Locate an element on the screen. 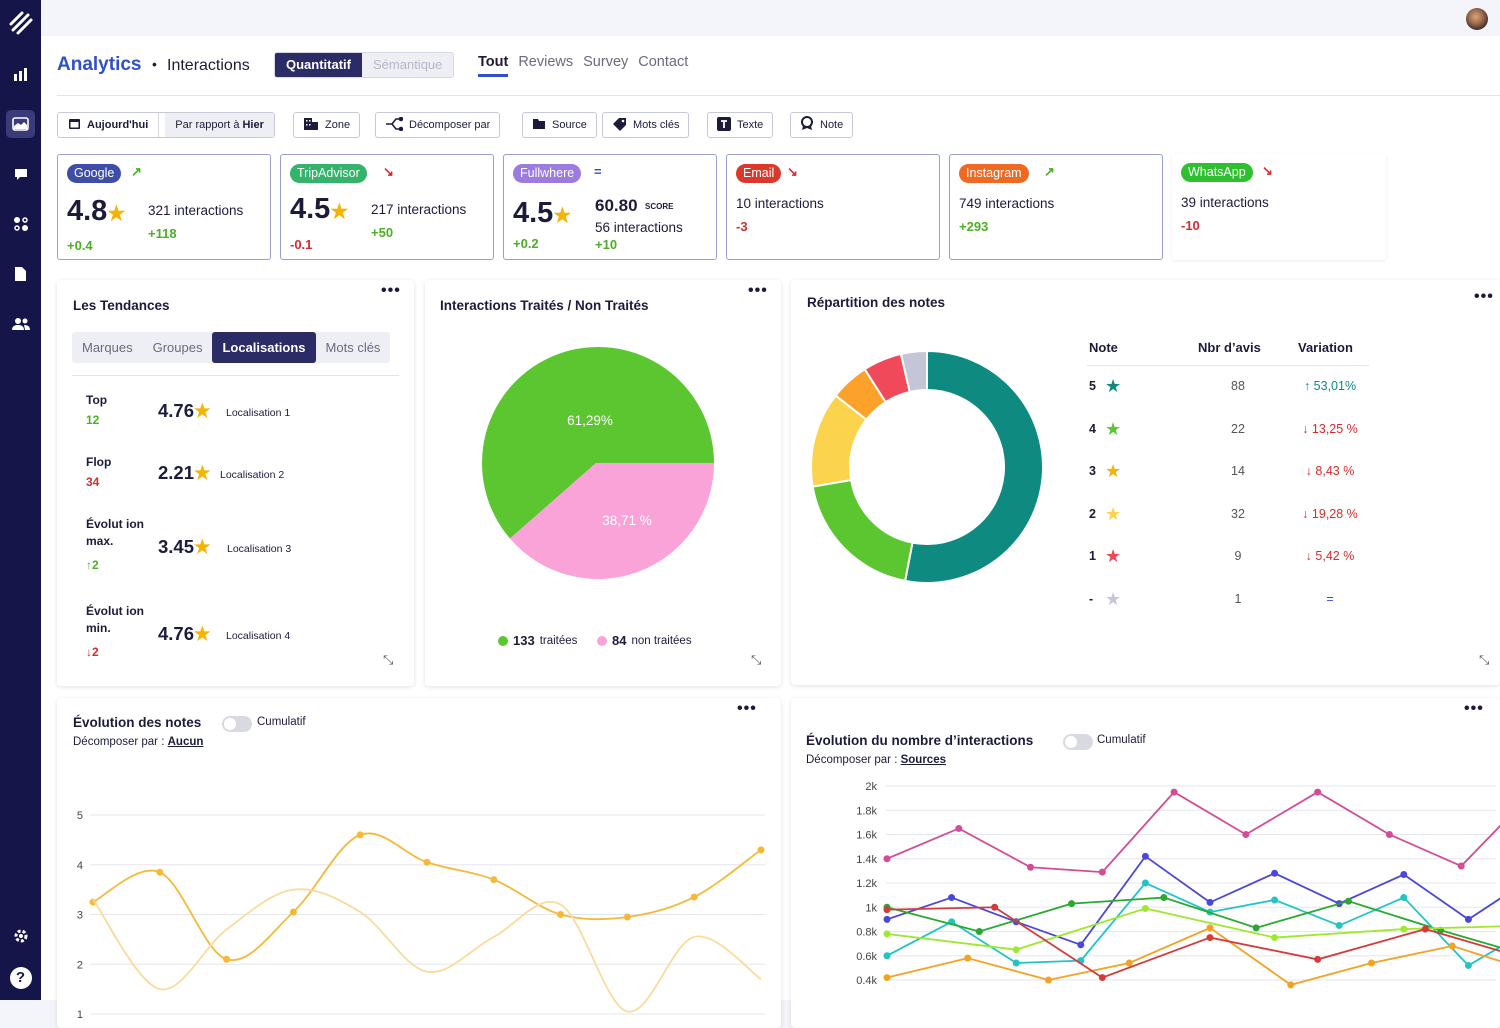 This screenshot has height=1028, width=1500. date-filter: Aujourd'hui Par rapport à Hier is located at coordinates (166, 125).